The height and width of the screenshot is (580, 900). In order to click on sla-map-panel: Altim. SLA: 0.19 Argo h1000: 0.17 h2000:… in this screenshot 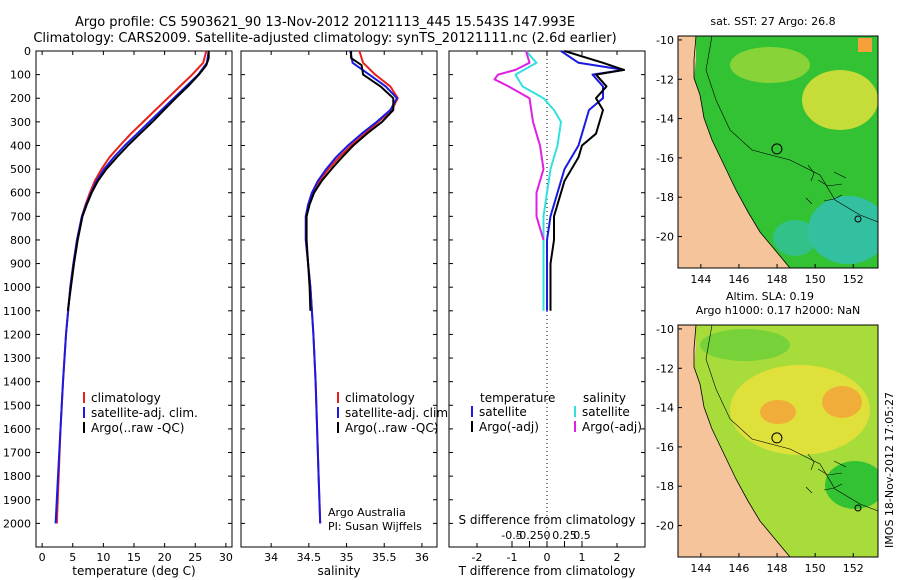, I will do `click(767, 432)`.